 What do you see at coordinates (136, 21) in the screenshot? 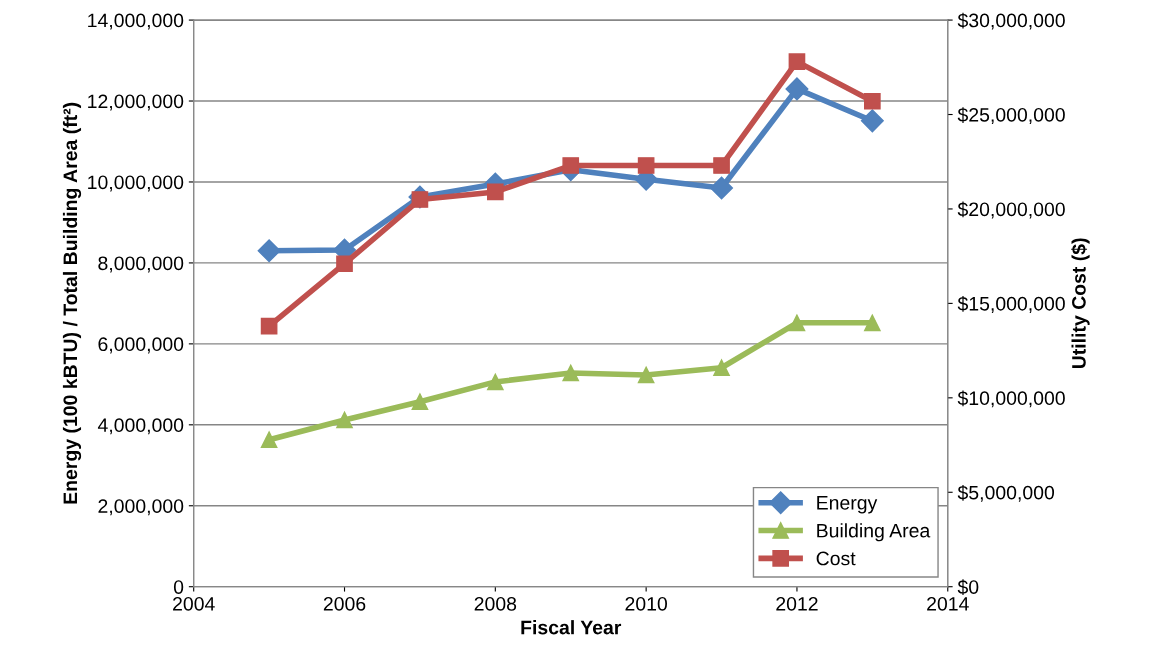
I see `y-tick-label: 14,000,000` at bounding box center [136, 21].